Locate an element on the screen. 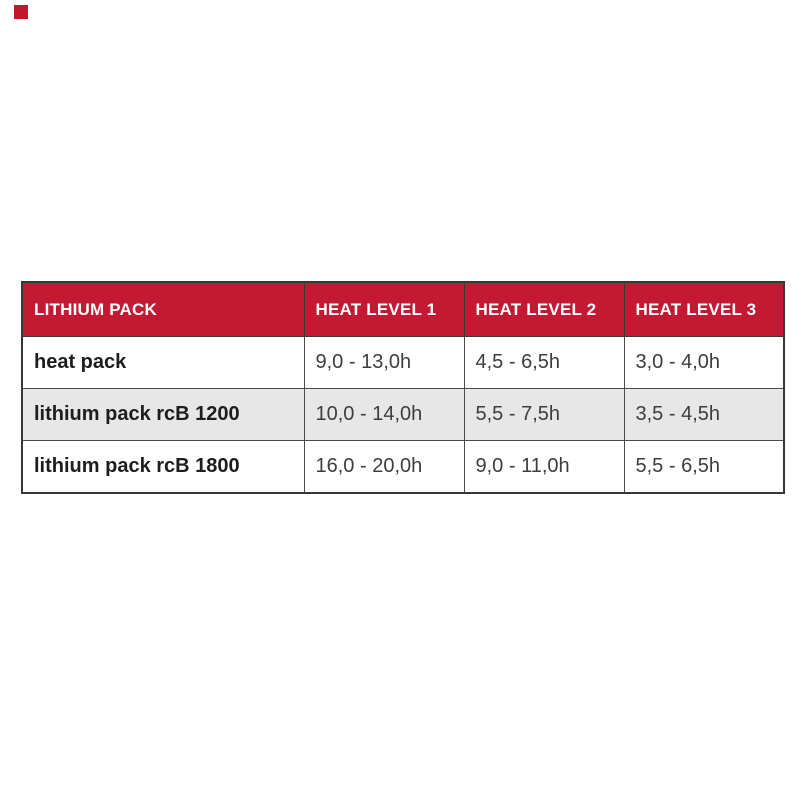  header-heat-level-3: HEAT LEVEL 3 is located at coordinates (704, 309).